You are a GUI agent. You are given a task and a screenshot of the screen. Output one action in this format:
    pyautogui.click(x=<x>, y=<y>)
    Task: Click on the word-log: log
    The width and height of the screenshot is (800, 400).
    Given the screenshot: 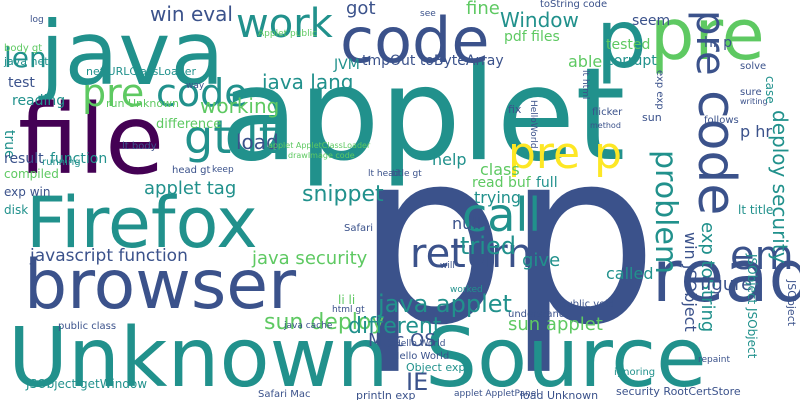 What is the action you would take?
    pyautogui.click(x=37, y=20)
    